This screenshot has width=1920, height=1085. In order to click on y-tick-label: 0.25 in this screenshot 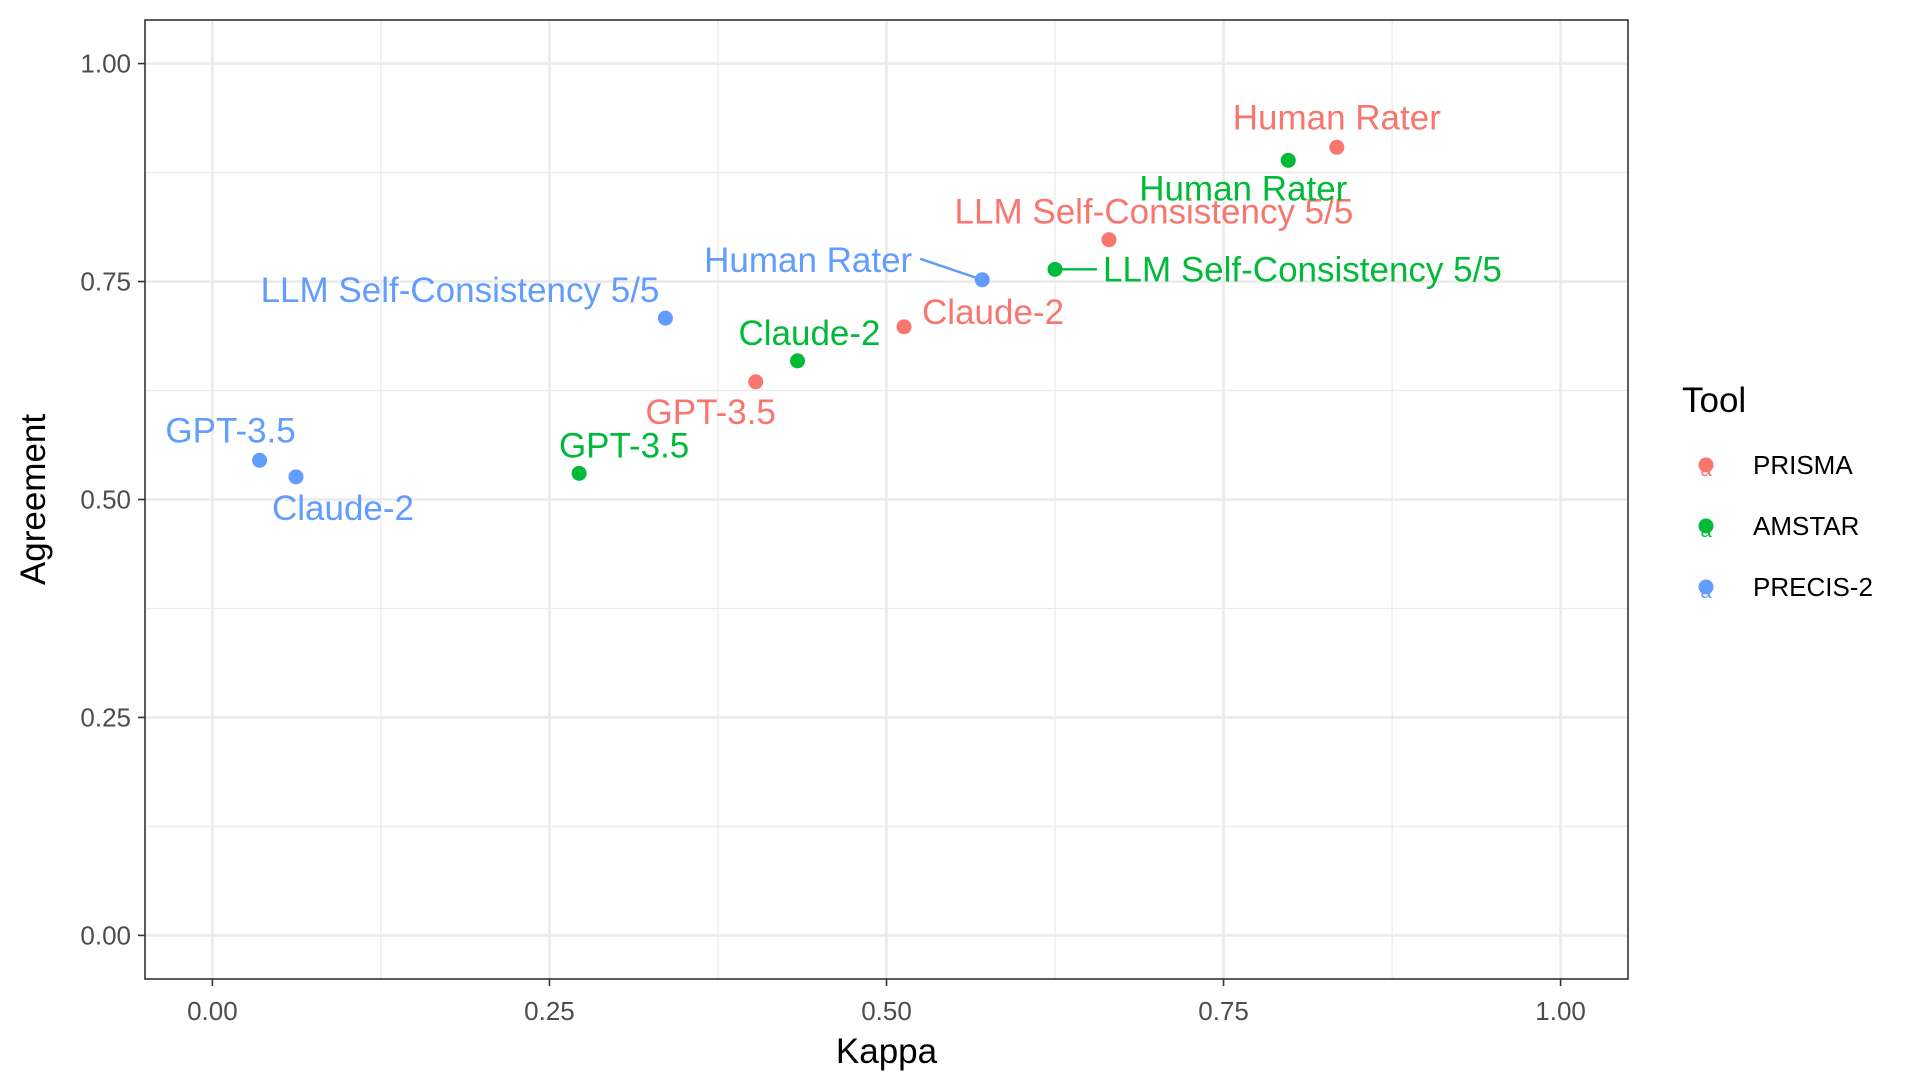, I will do `click(105, 717)`.